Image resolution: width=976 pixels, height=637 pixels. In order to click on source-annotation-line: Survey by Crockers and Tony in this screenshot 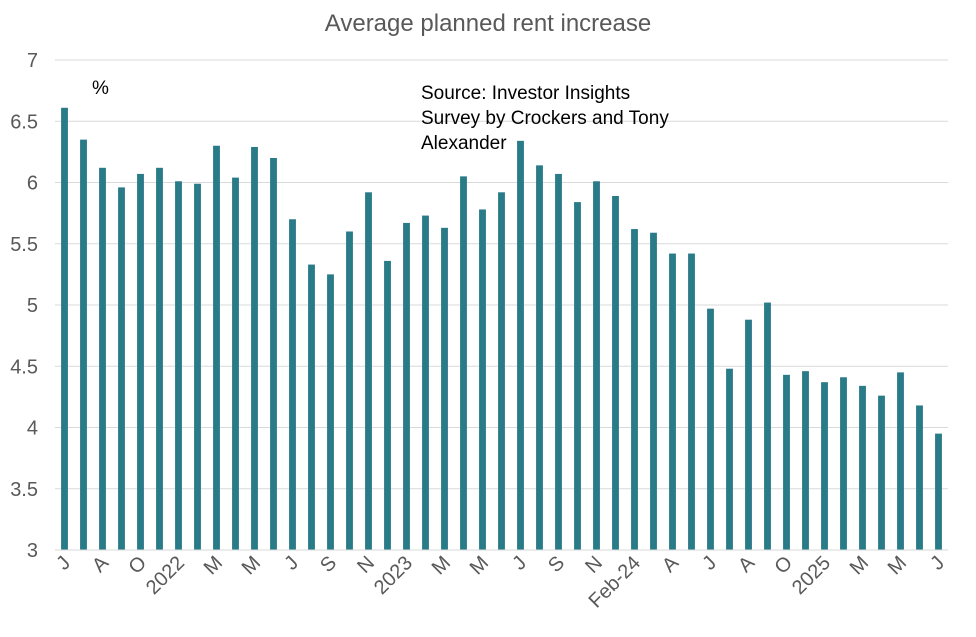, I will do `click(545, 118)`.